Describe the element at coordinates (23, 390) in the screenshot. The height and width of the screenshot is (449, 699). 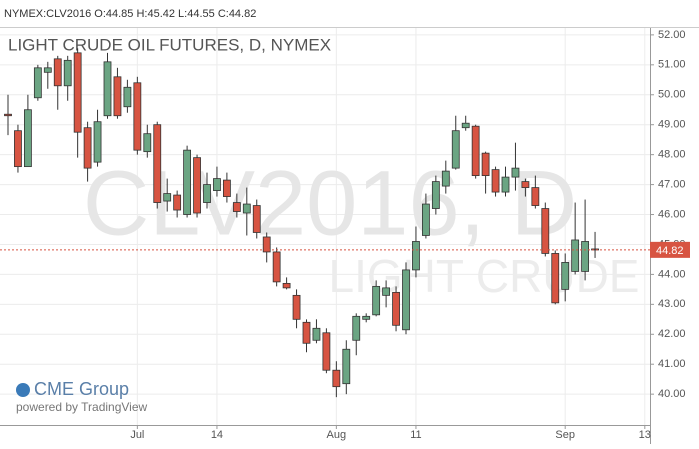
I see `logo-icon` at that location.